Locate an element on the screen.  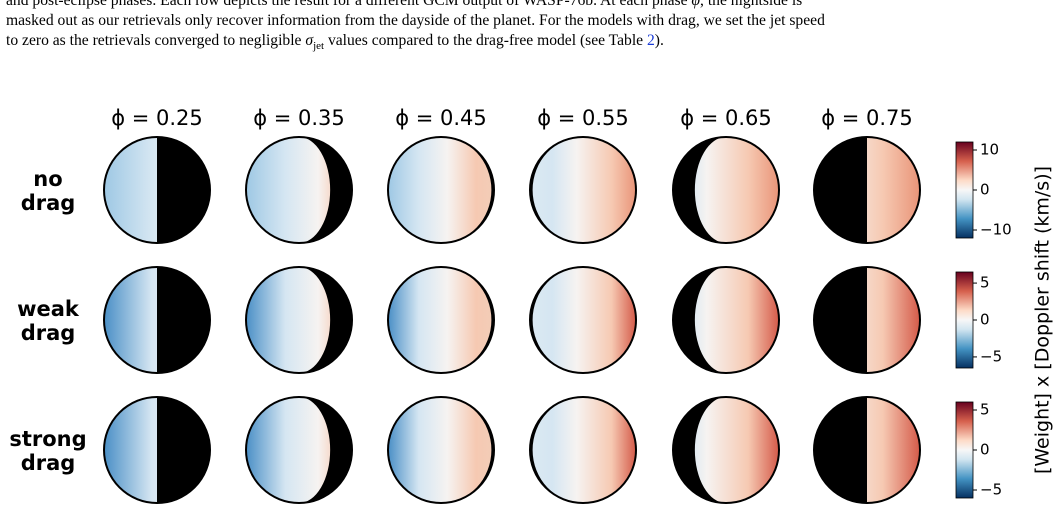
colorbar-tick-label: 10 is located at coordinates (989, 150).